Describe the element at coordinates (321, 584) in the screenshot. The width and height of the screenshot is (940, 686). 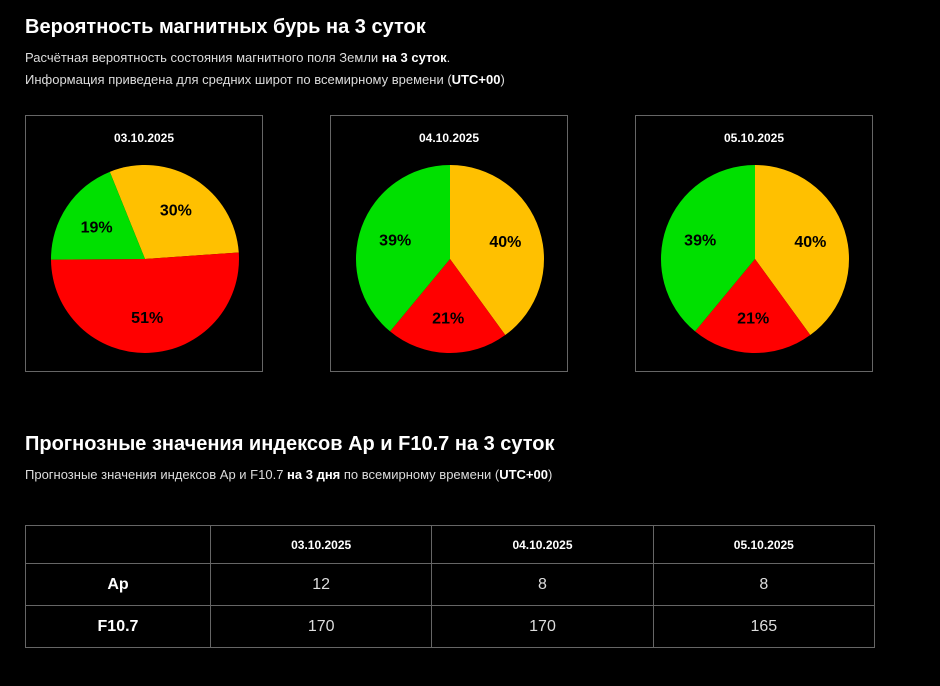
I see `table-cell: 12` at that location.